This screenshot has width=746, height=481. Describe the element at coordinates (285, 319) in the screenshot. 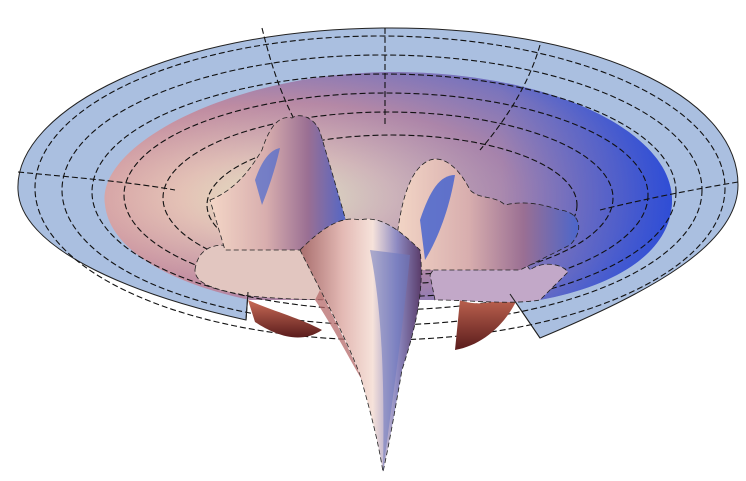

I see `red-fold-left` at that location.